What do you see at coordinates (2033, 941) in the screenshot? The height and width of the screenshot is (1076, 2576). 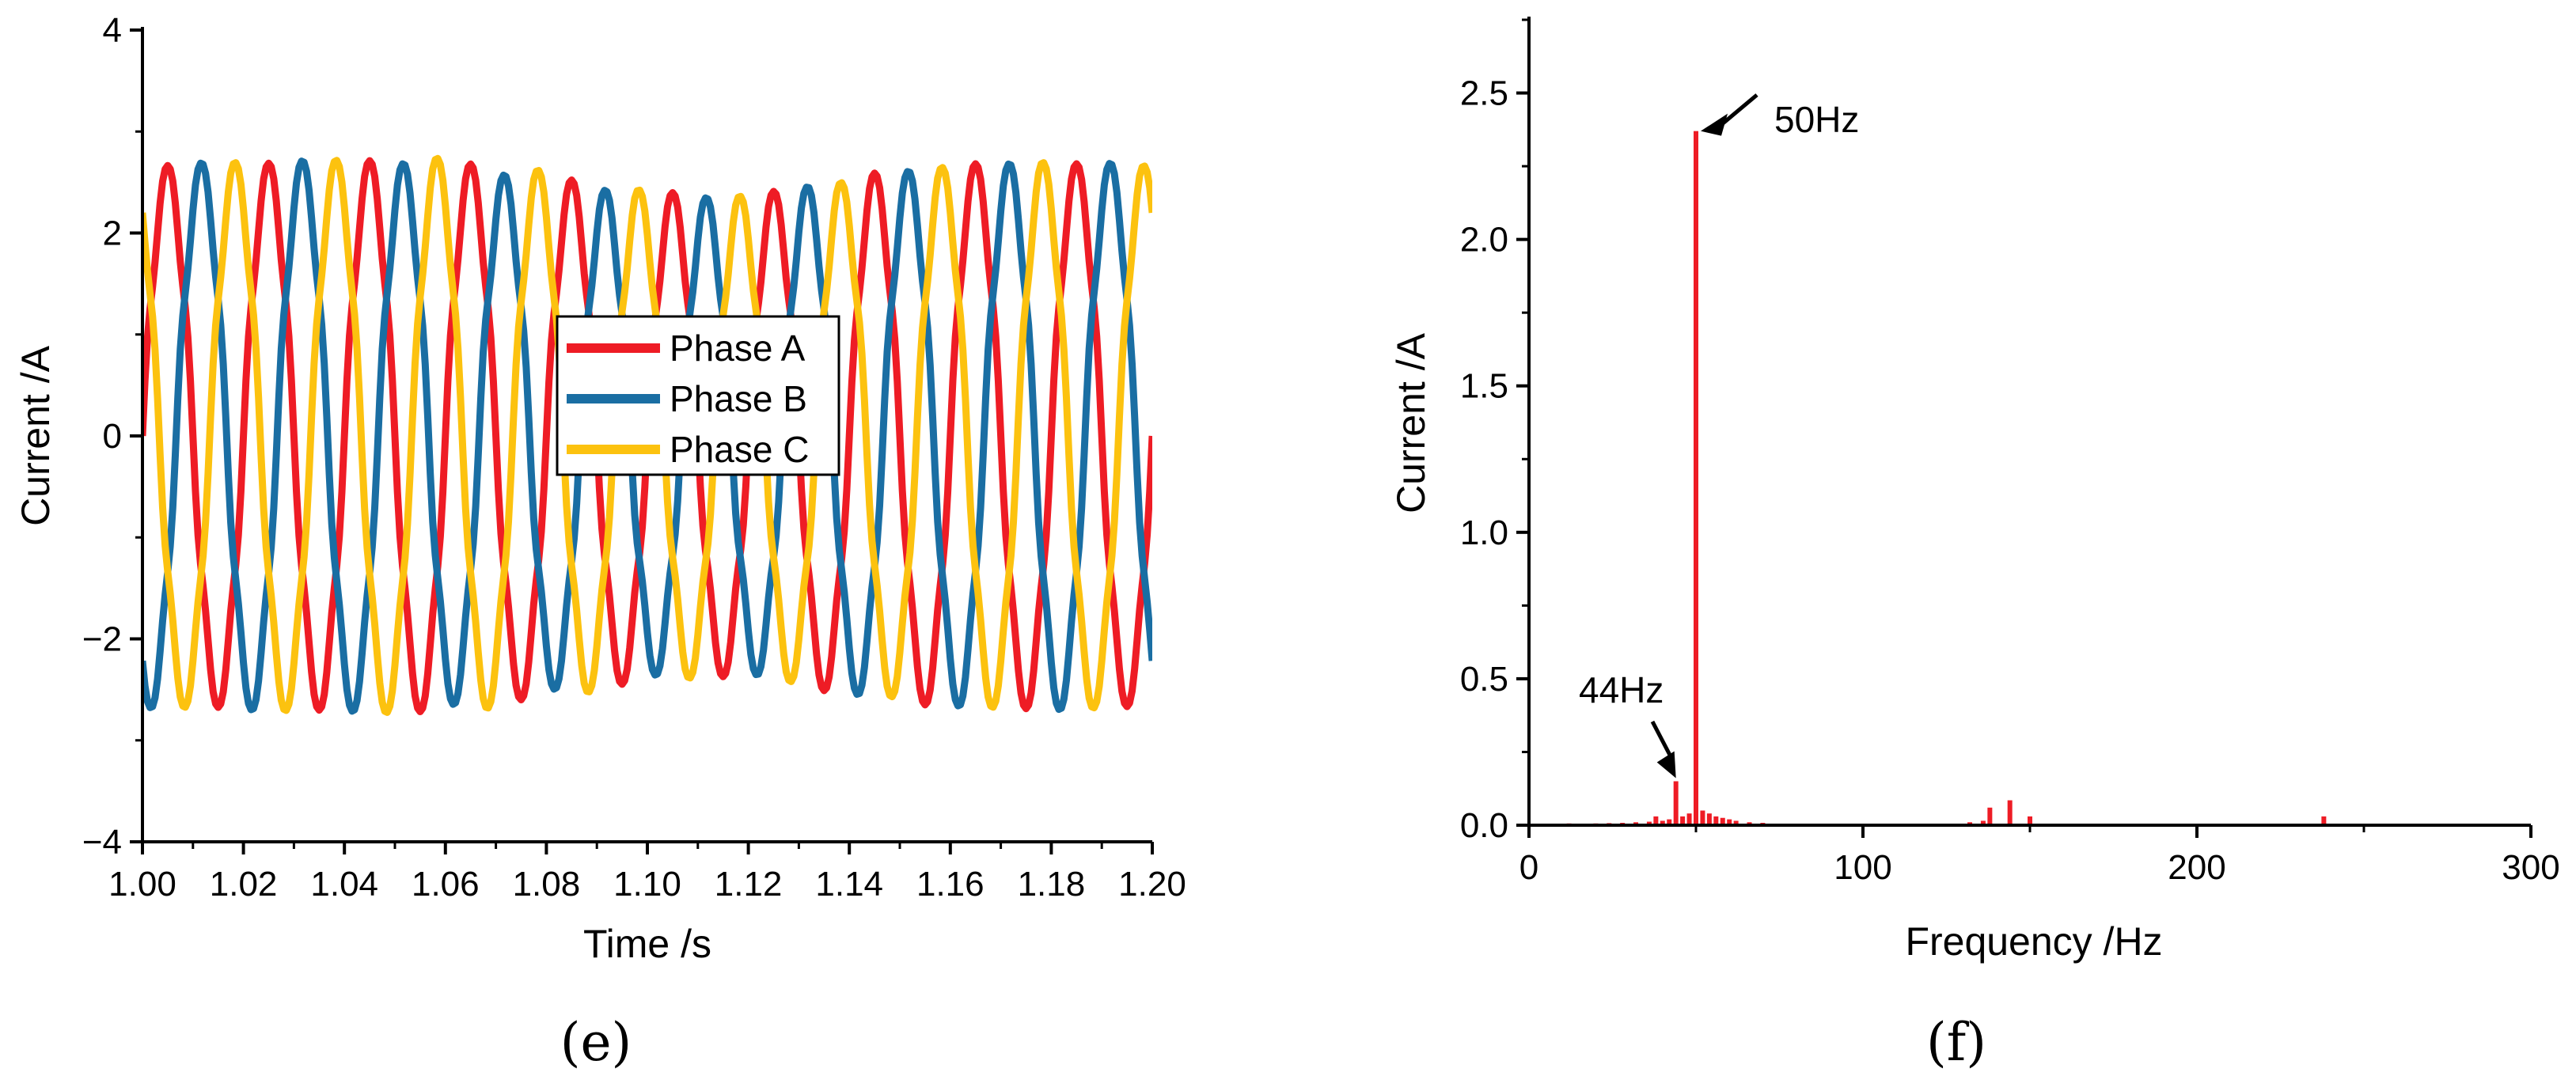 I see `f-x-axis-title: Frequency /Hz` at bounding box center [2033, 941].